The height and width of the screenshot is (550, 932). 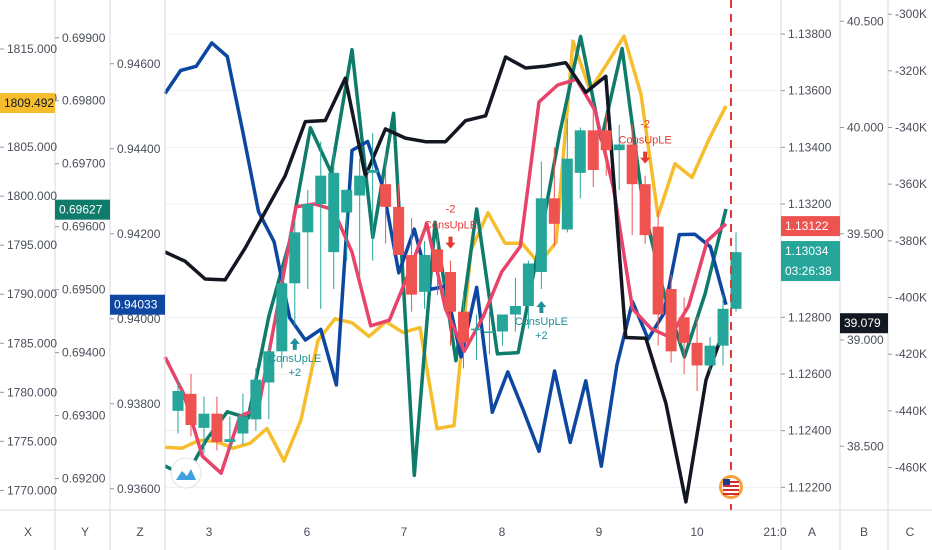 What do you see at coordinates (32, 245) in the screenshot?
I see `tick-label: 1795.000` at bounding box center [32, 245].